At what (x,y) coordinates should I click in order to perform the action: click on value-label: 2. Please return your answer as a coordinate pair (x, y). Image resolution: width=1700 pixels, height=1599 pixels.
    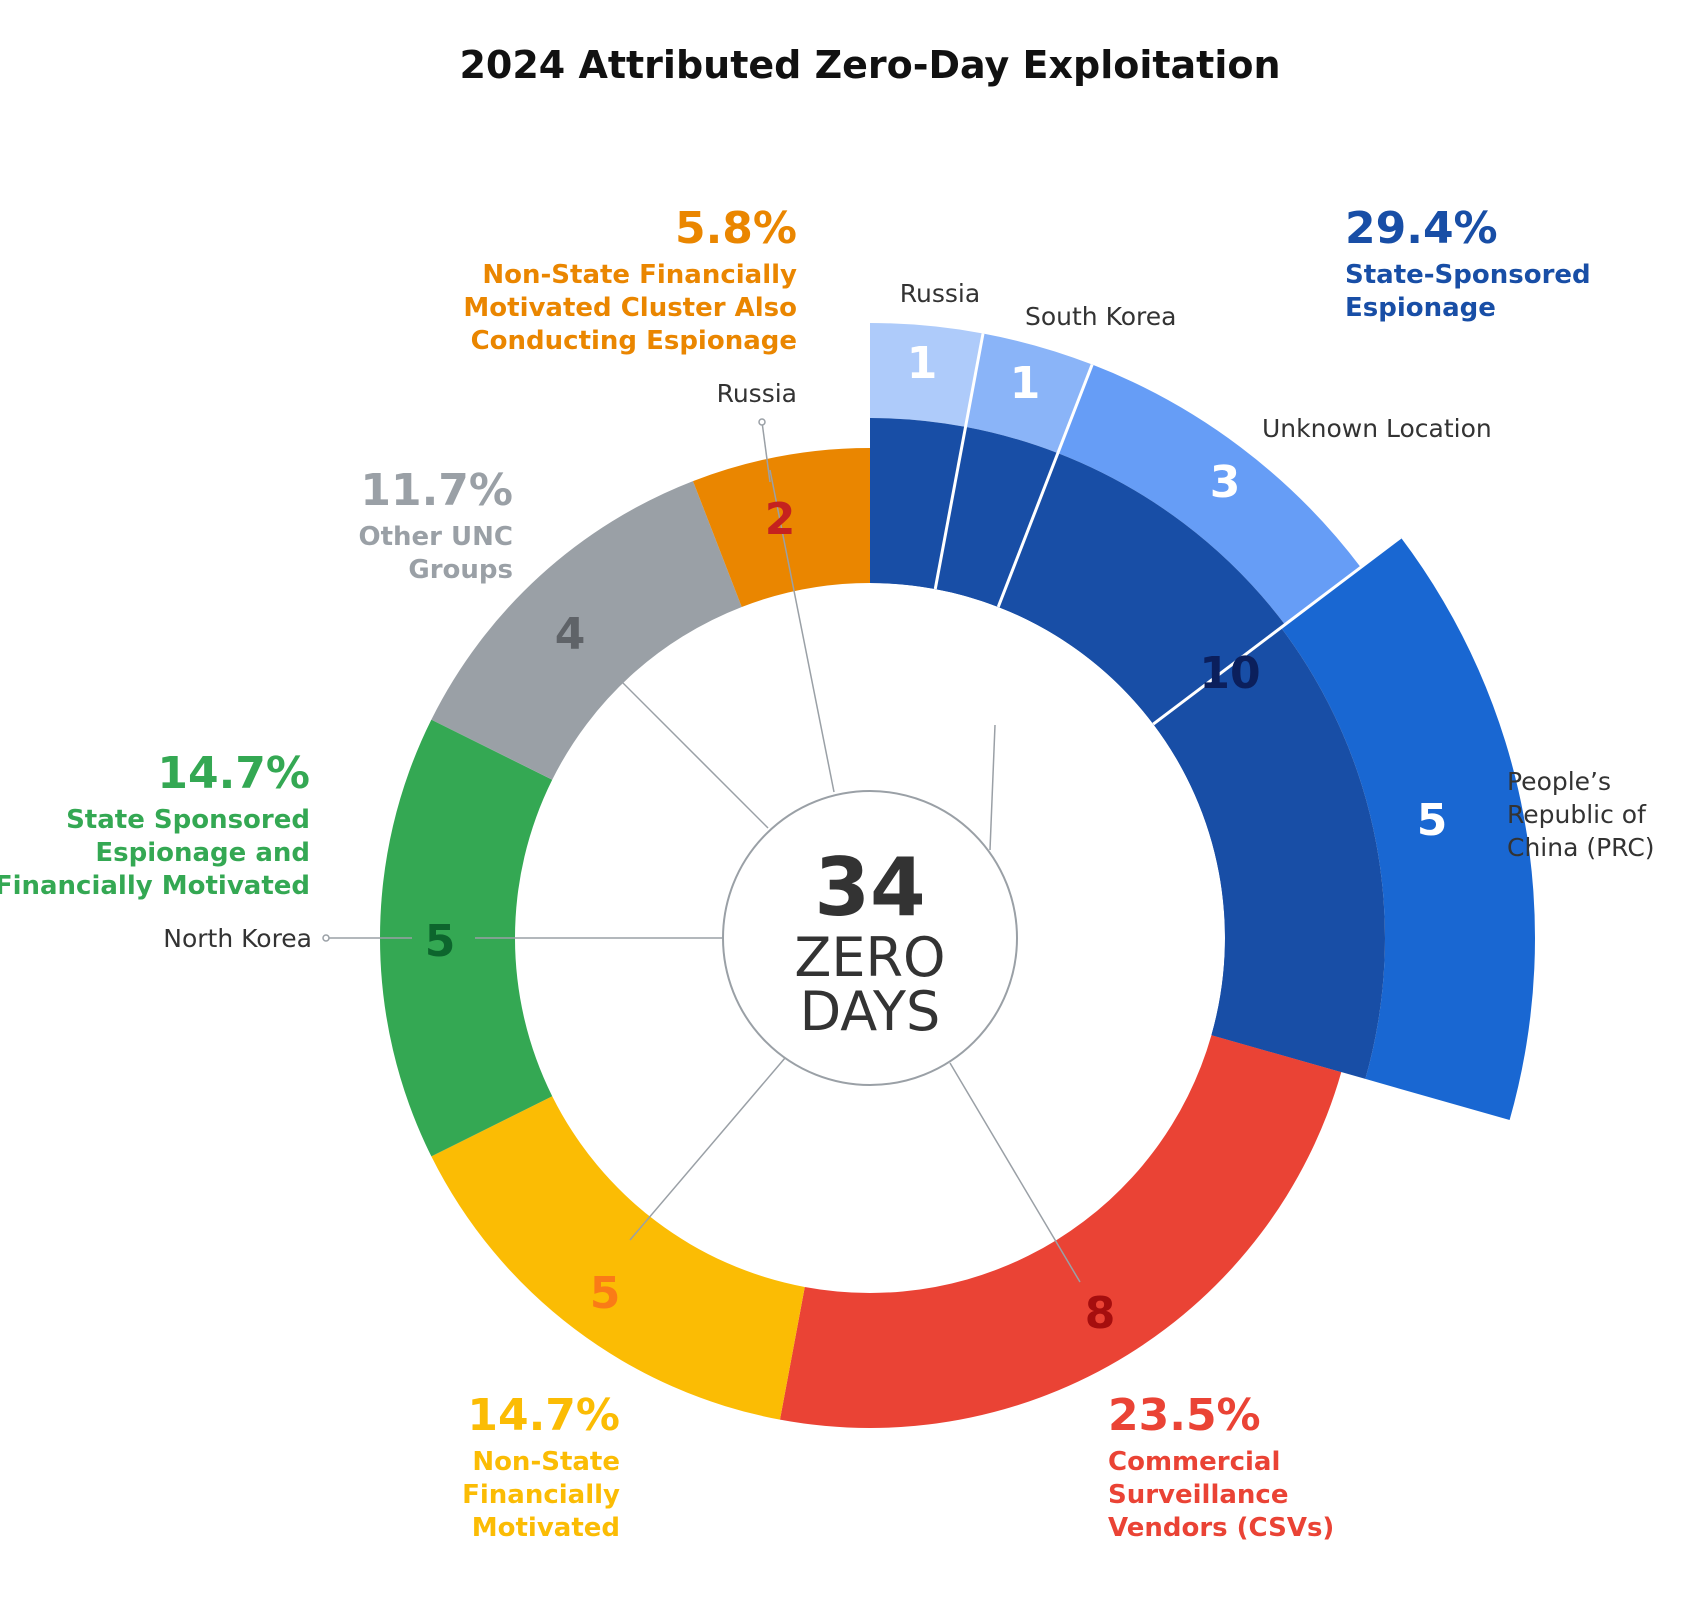
    Looking at the image, I should click on (780, 519).